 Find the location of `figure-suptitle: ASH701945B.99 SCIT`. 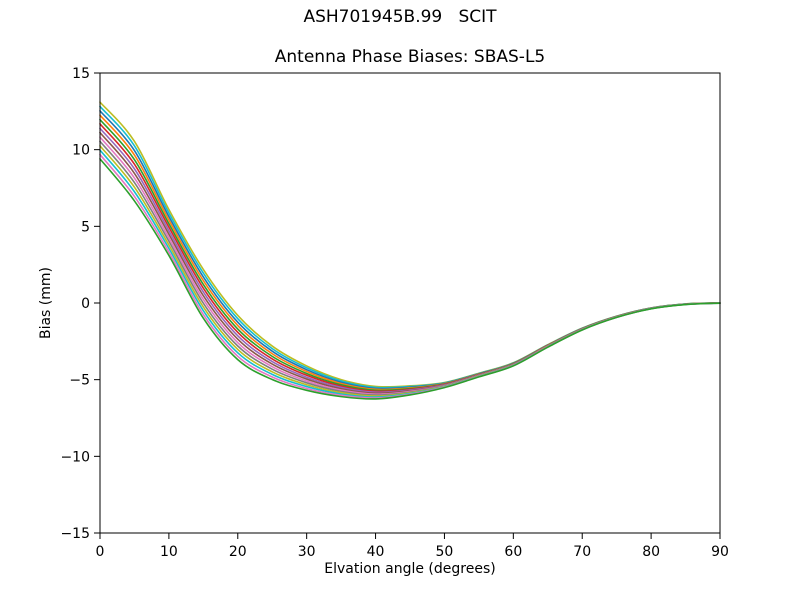

figure-suptitle: ASH701945B.99 SCIT is located at coordinates (400, 17).